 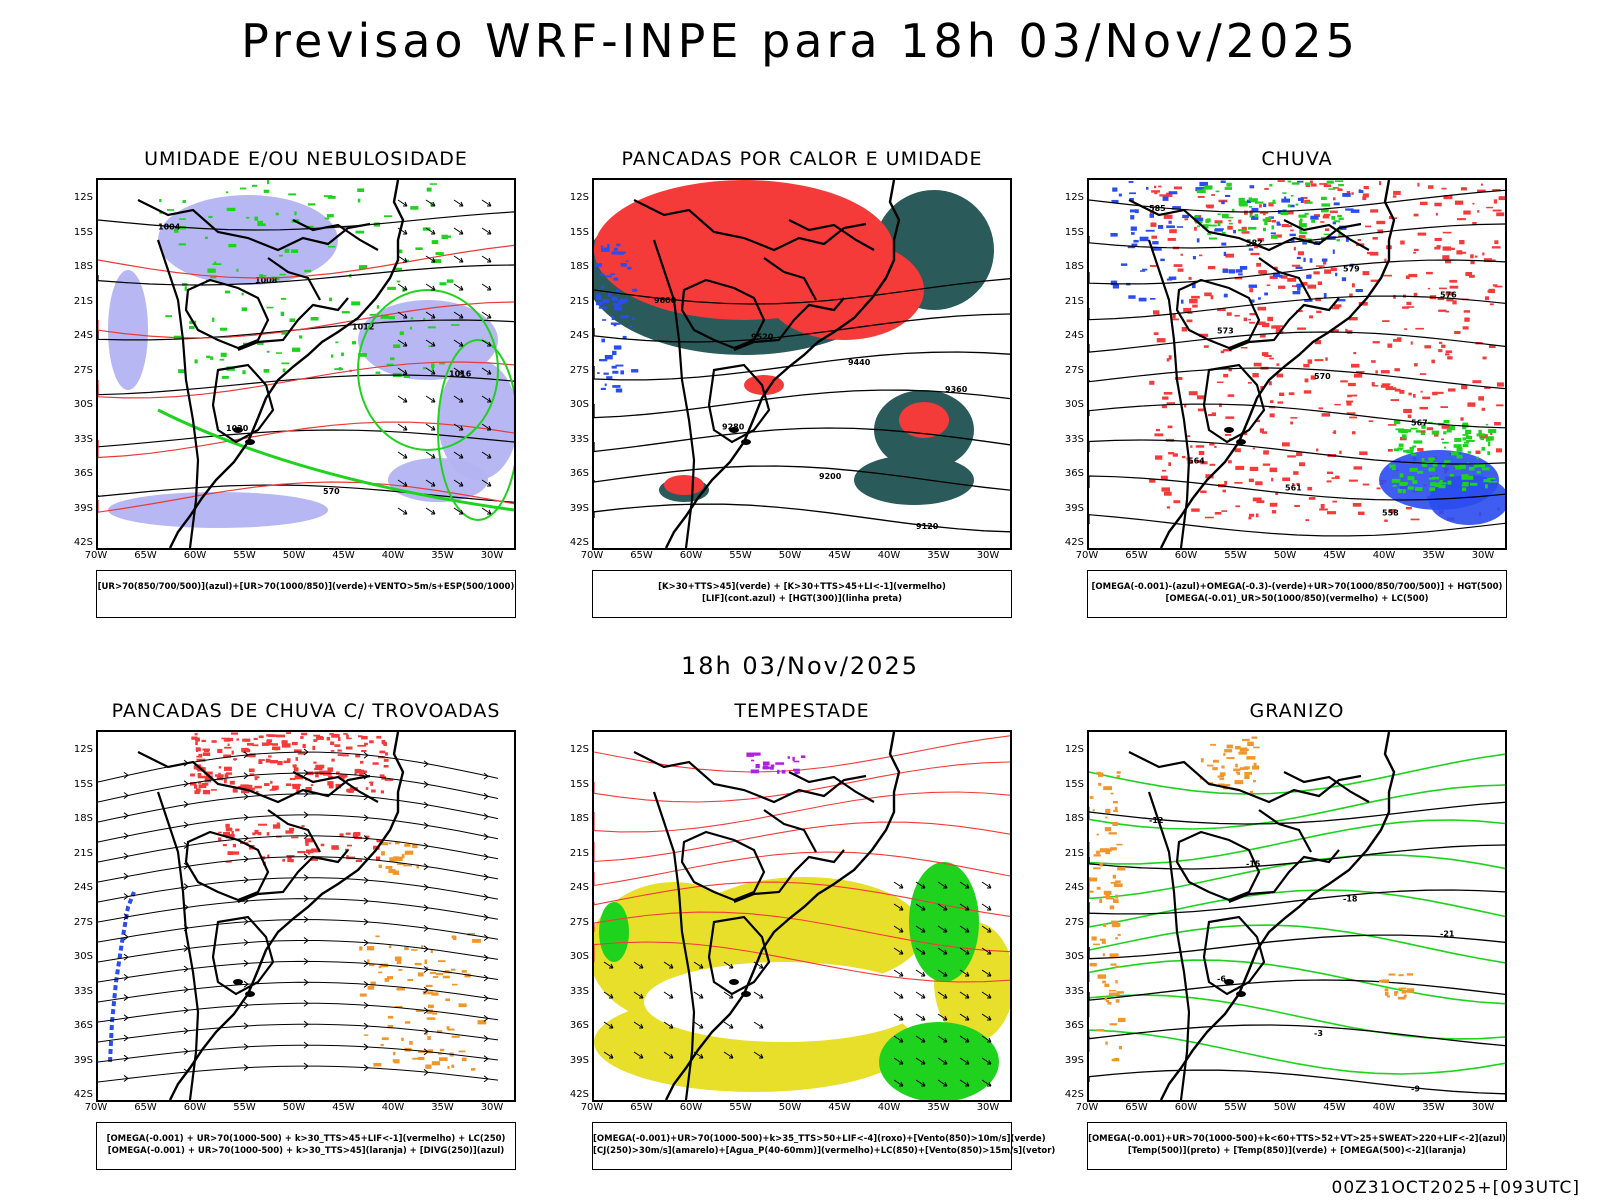 What do you see at coordinates (579, 887) in the screenshot?
I see `latitude-tick-label: 24S` at bounding box center [579, 887].